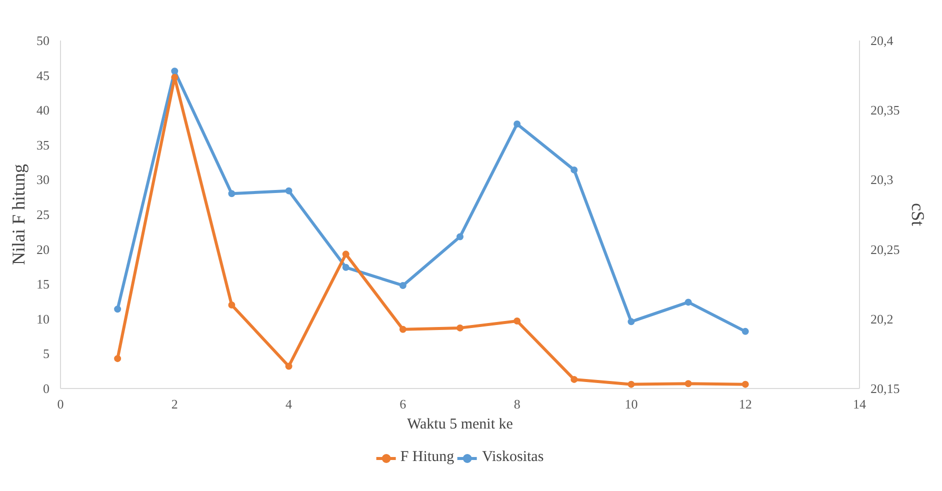 Image resolution: width=942 pixels, height=491 pixels. I want to click on x-tick-label: 10, so click(631, 404).